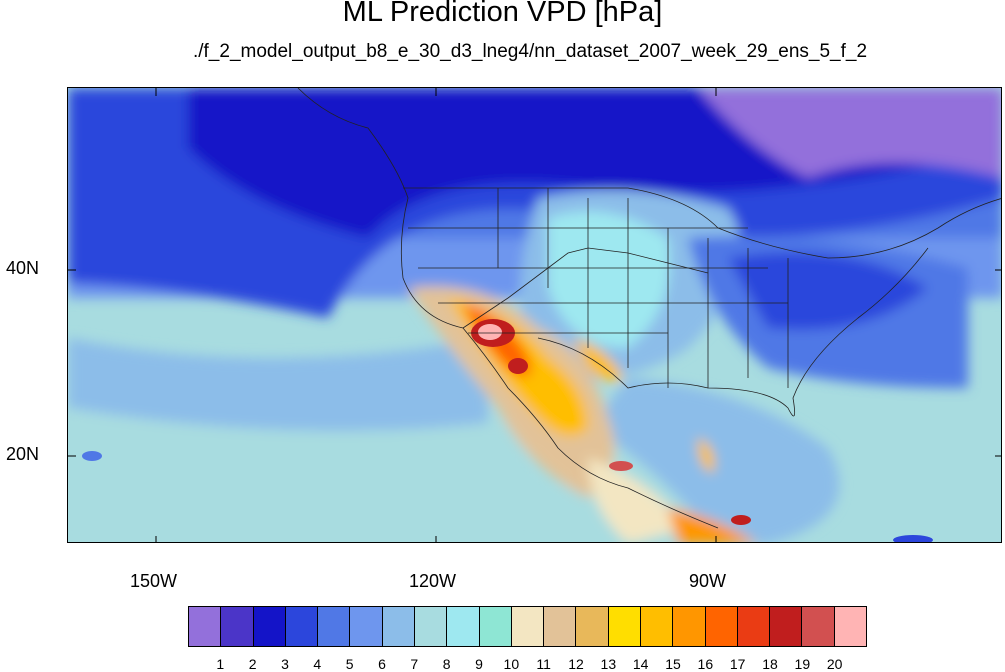 The height and width of the screenshot is (672, 1005). Describe the element at coordinates (382, 664) in the screenshot. I see `legend-label: 6` at that location.